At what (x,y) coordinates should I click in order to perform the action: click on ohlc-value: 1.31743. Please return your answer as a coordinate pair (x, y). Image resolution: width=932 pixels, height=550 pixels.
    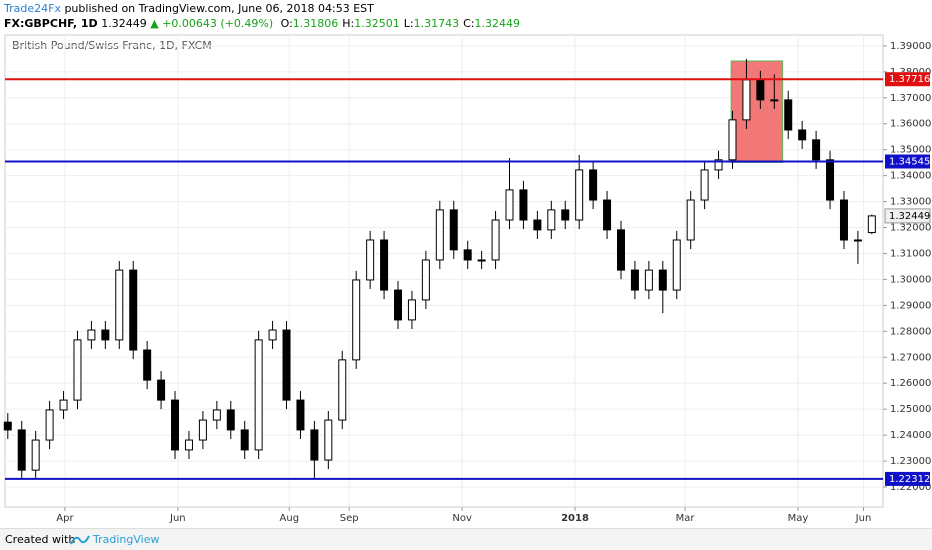
    Looking at the image, I should click on (436, 23).